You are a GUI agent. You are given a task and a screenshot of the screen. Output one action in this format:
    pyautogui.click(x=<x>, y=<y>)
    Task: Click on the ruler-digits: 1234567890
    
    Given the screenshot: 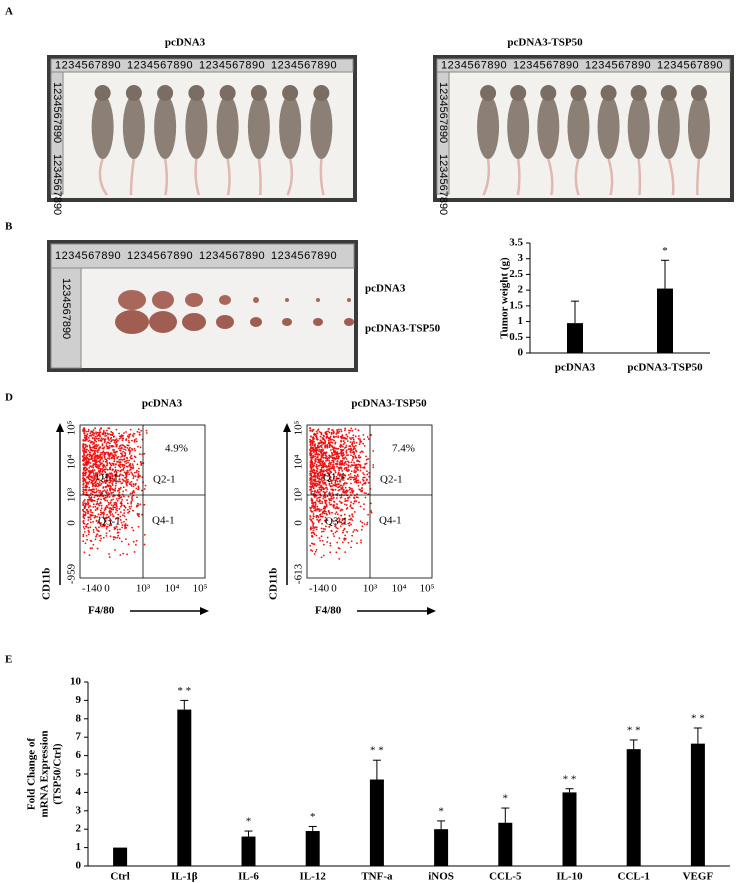 What is the action you would take?
    pyautogui.click(x=160, y=256)
    